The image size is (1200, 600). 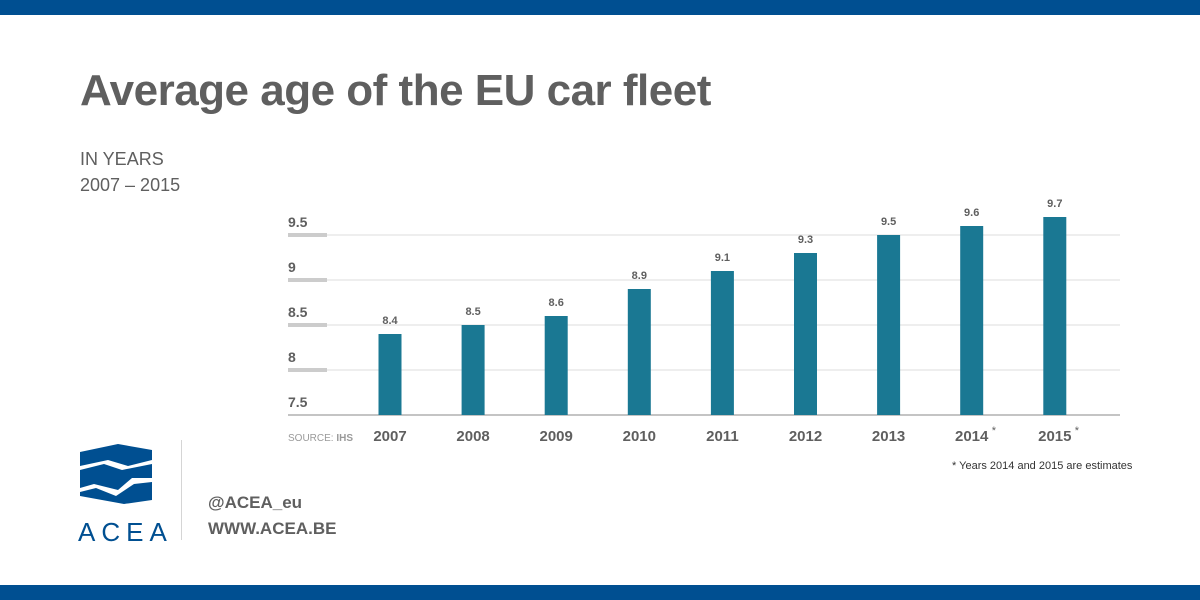 I want to click on data-label: 9.1, so click(x=722, y=258).